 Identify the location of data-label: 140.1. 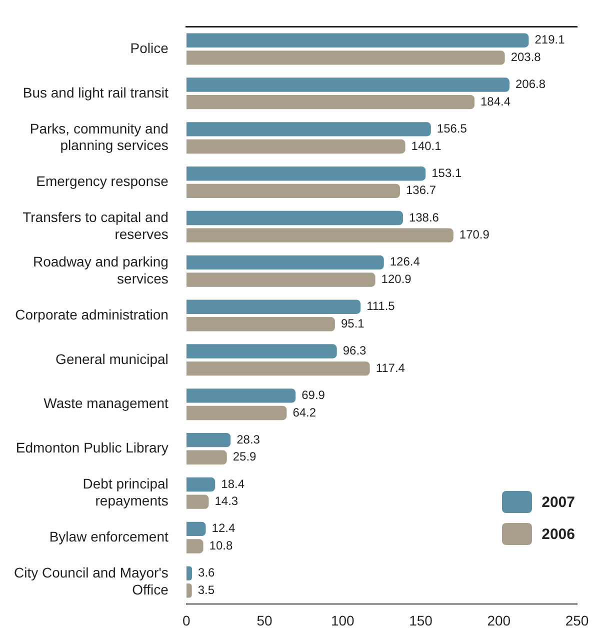
(426, 145).